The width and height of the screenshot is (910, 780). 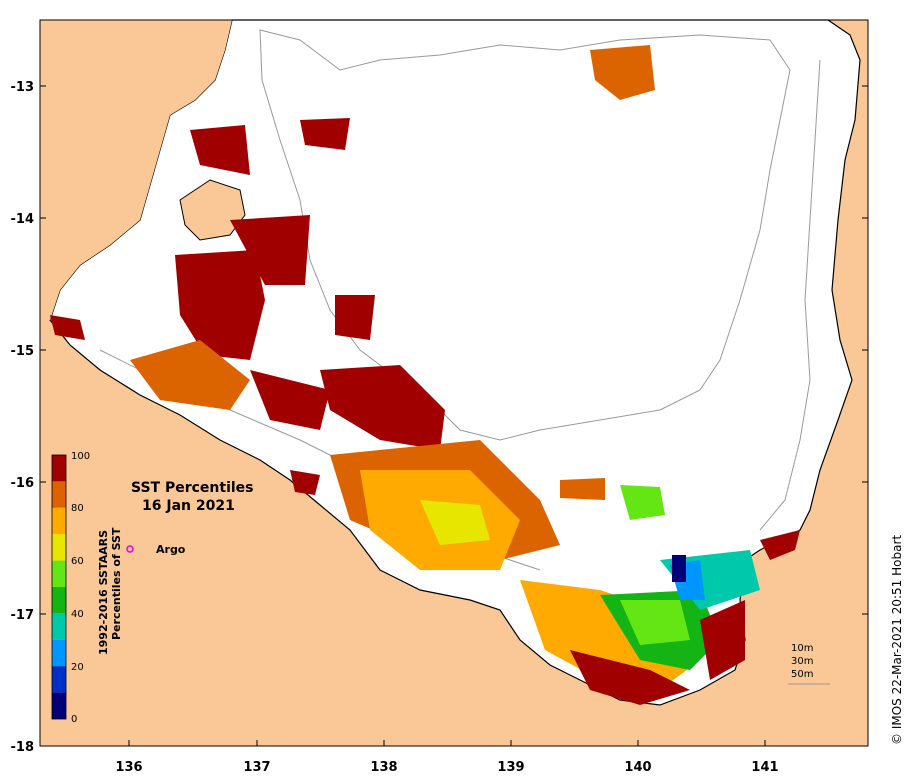 I want to click on y-tick-label: -18, so click(x=23, y=747).